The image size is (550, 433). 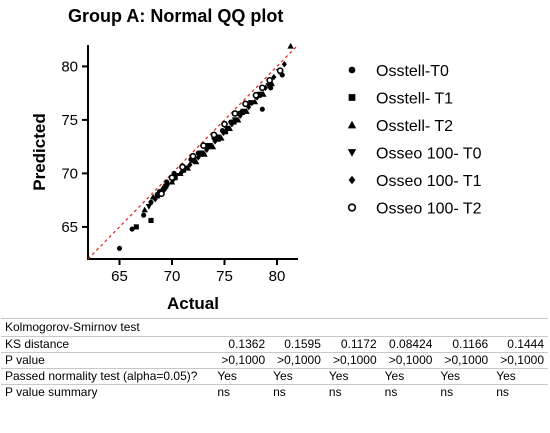 I want to click on table-row: P value summary ns ns ns ns ns ns, so click(x=274, y=392).